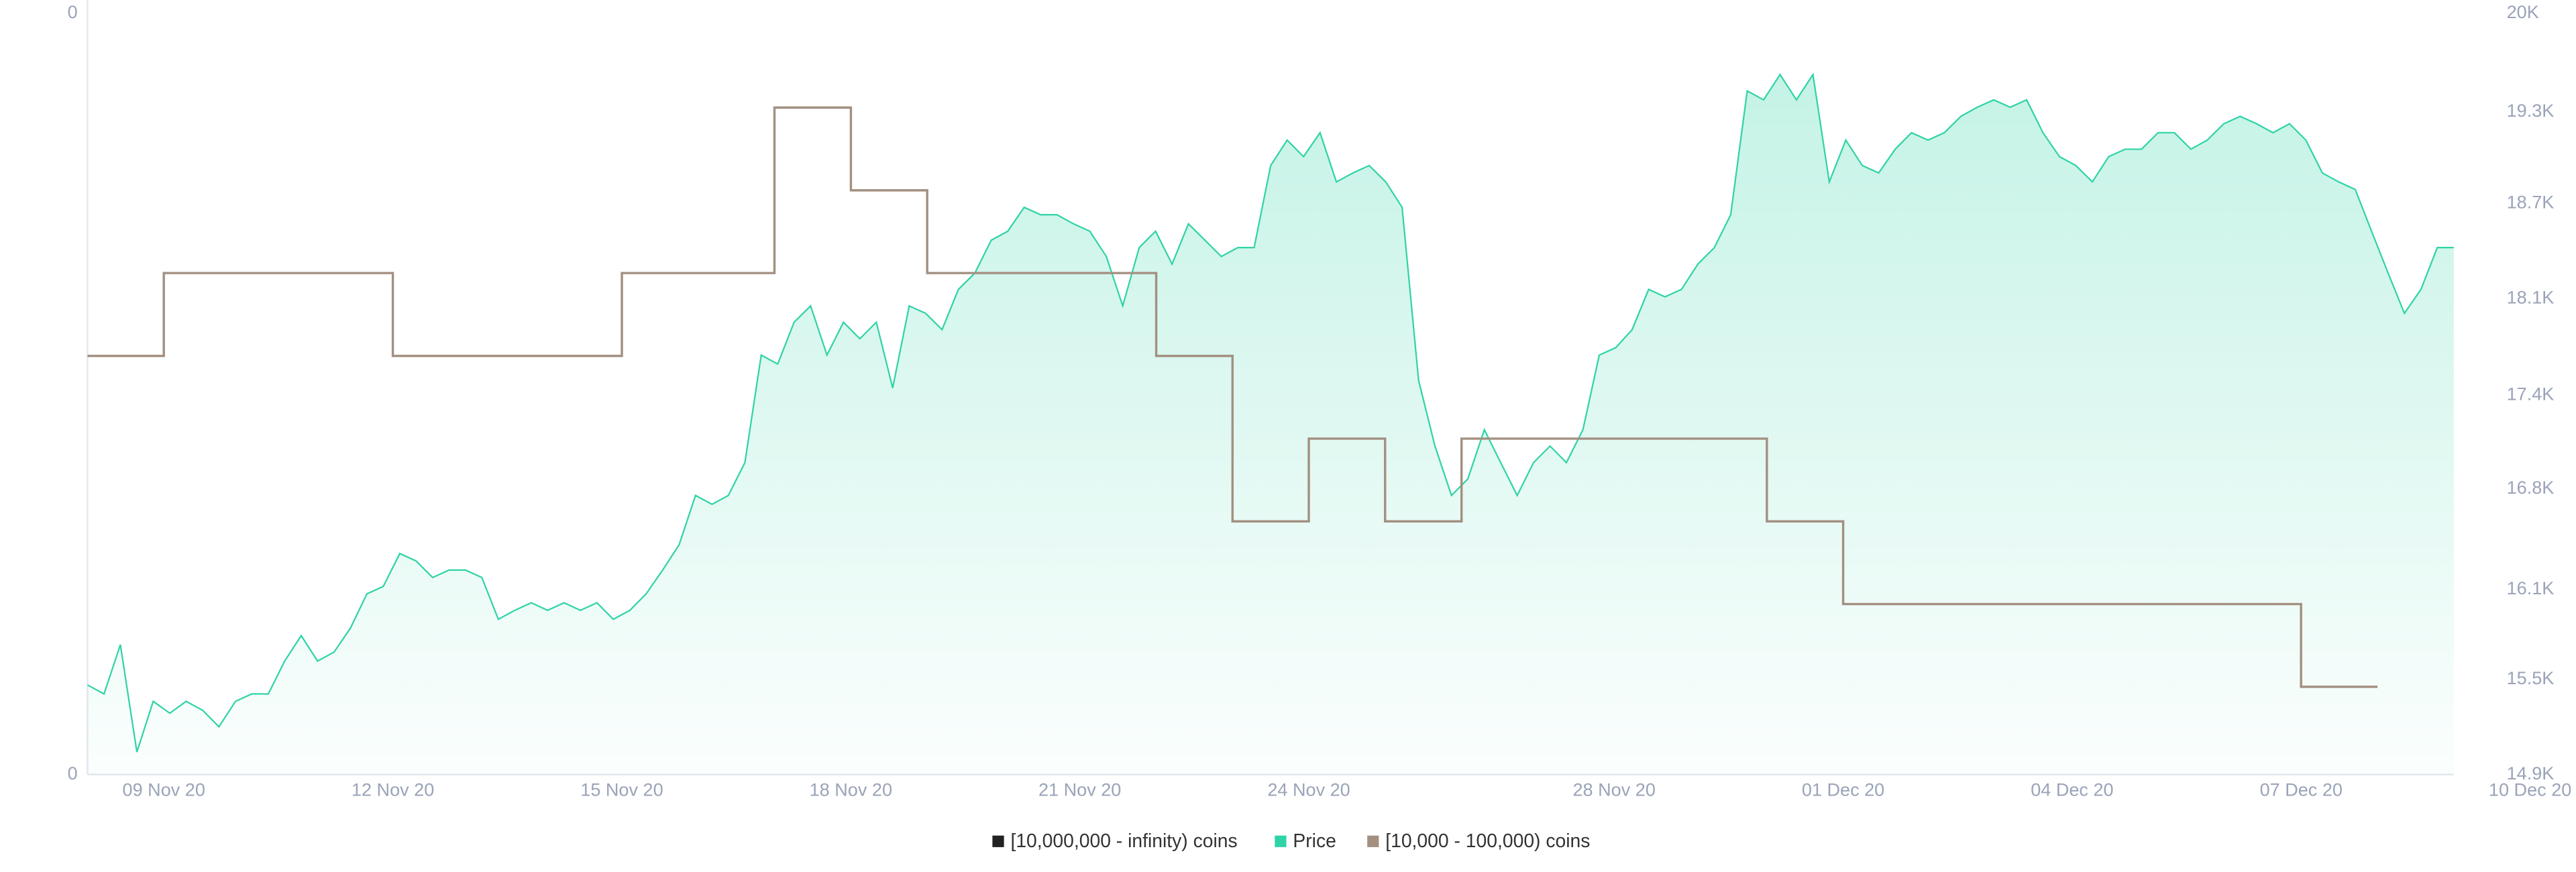 The width and height of the screenshot is (2576, 872). What do you see at coordinates (2530, 790) in the screenshot?
I see `x-tick-label: 10 Dec 20` at bounding box center [2530, 790].